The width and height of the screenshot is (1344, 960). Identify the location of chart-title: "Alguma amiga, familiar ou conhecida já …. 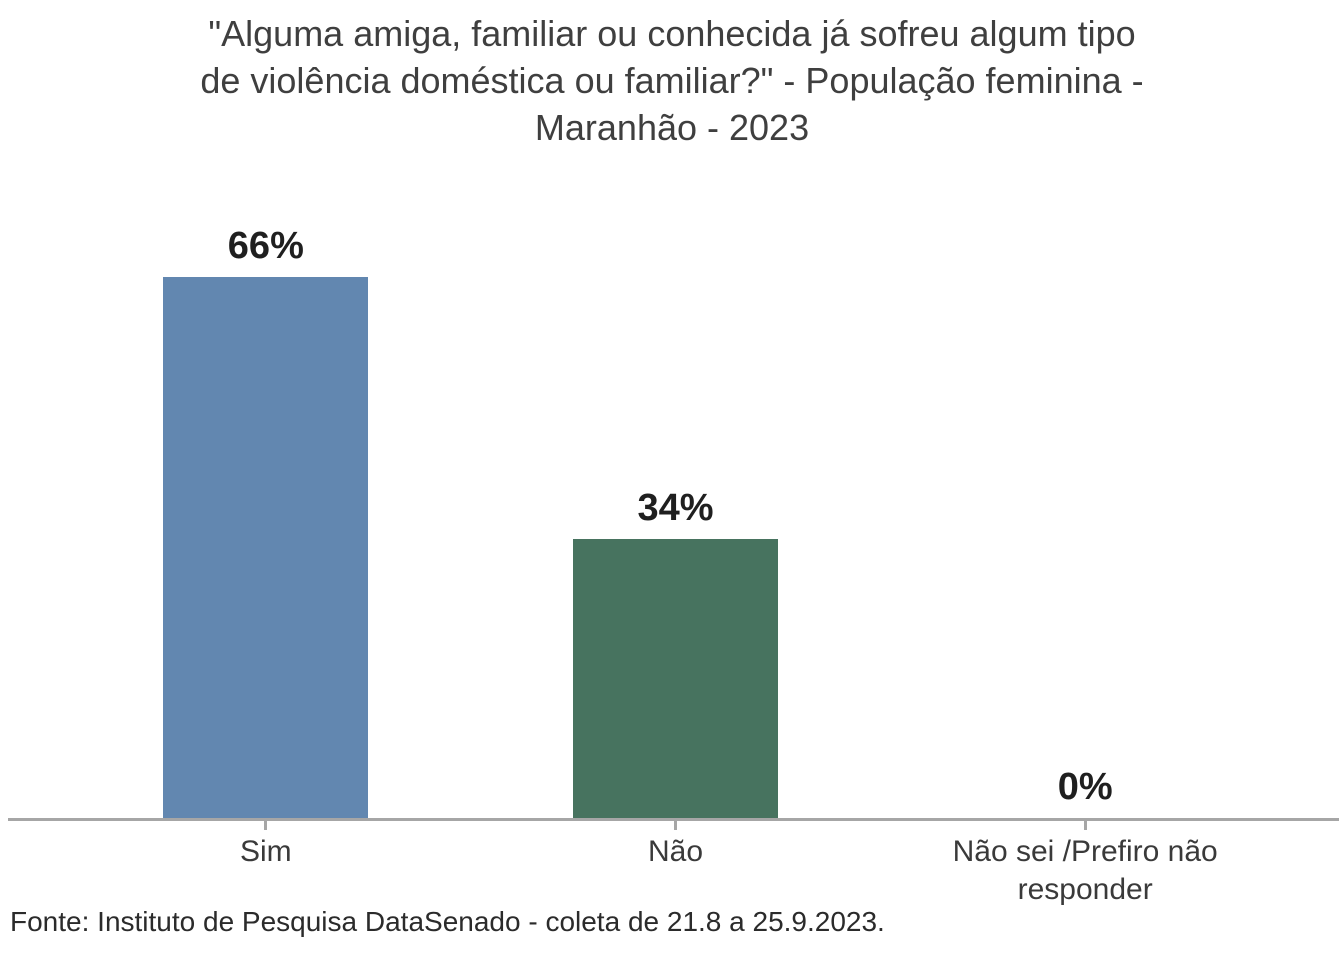
(672, 80).